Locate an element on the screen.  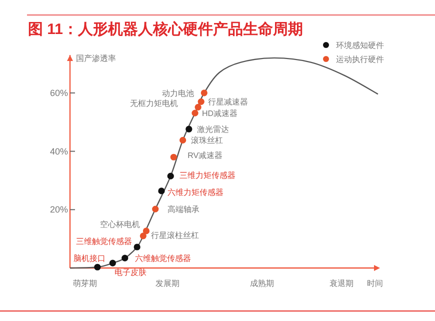
annotation: 三维力矩传感器 is located at coordinates (208, 175).